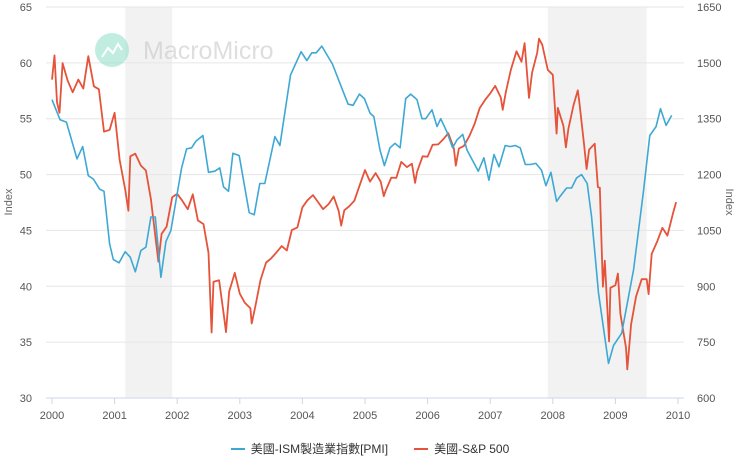 Image resolution: width=740 pixels, height=460 pixels. I want to click on left-axis-title: Index, so click(9, 201).